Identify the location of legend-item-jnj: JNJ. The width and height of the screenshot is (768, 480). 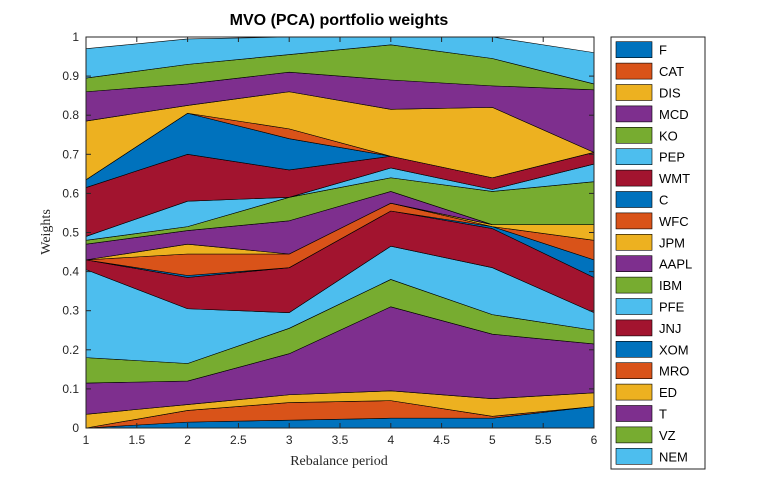
(648, 328).